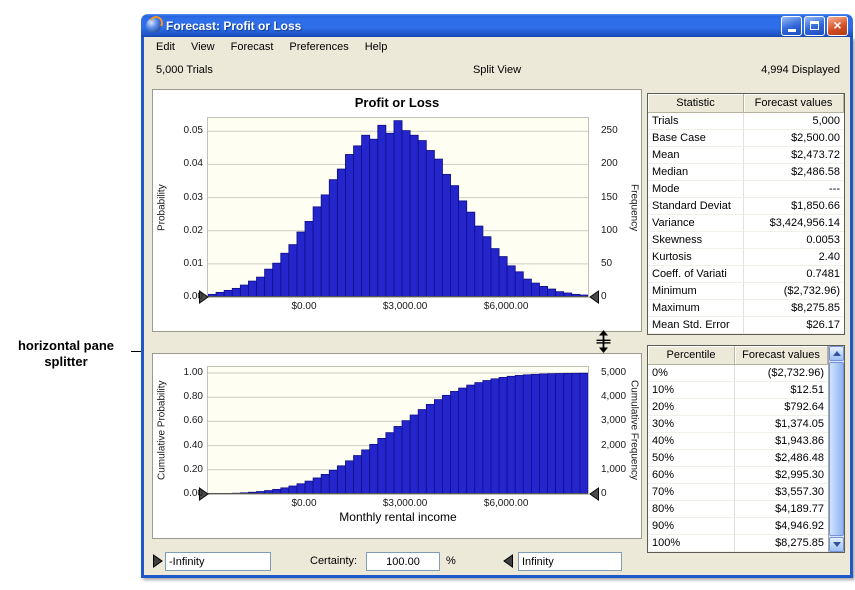 The height and width of the screenshot is (590, 855). What do you see at coordinates (691, 355) in the screenshot?
I see `percentile-header-percentile: Percentile` at bounding box center [691, 355].